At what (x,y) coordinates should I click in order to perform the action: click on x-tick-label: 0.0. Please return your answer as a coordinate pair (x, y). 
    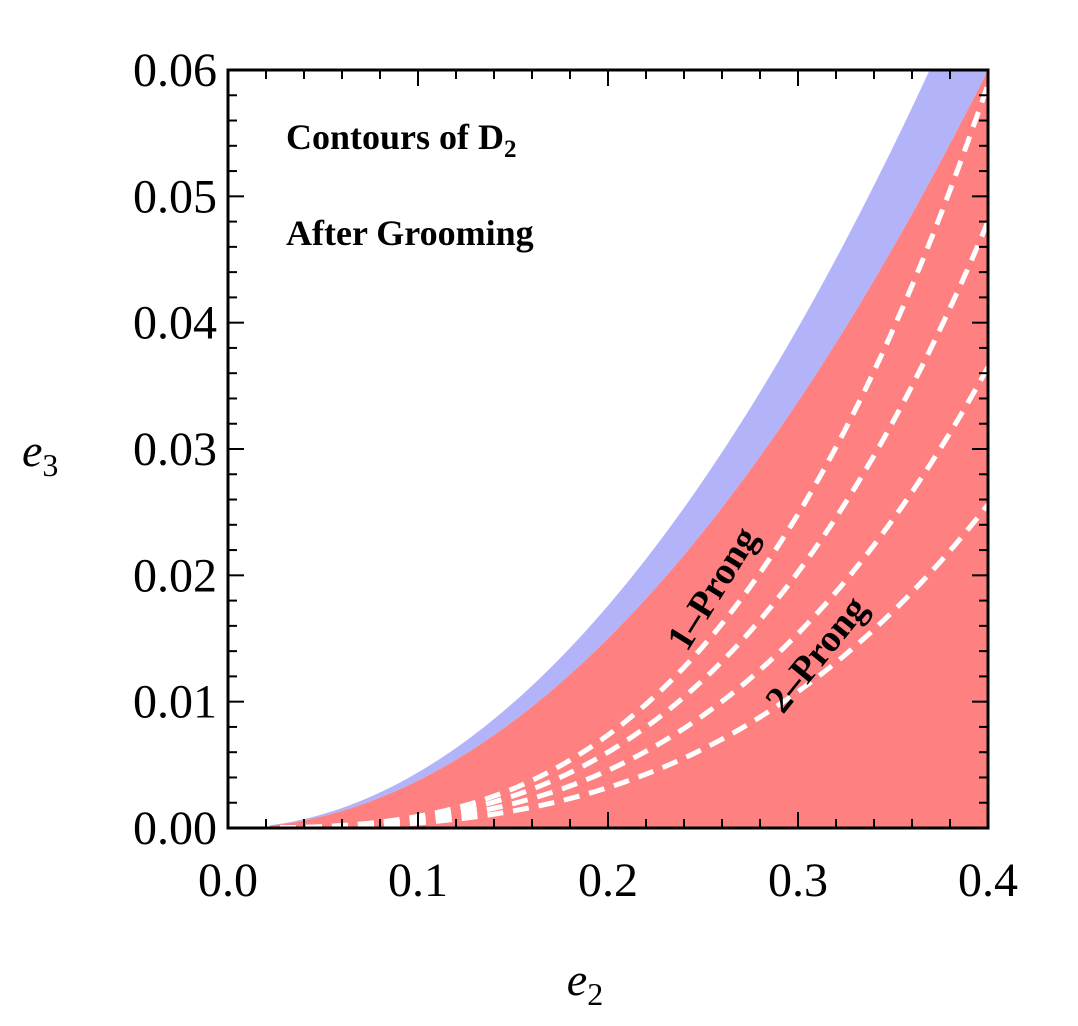
    Looking at the image, I should click on (228, 880).